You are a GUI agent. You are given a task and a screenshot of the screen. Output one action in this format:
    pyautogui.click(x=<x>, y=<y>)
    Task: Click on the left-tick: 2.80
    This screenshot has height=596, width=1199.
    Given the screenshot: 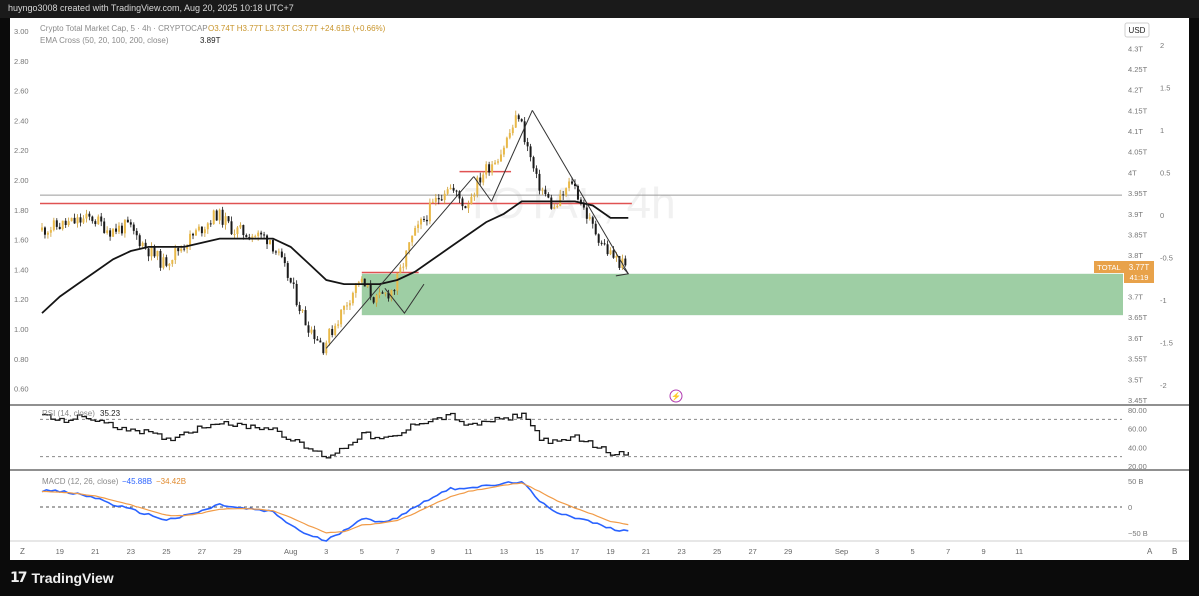 What is the action you would take?
    pyautogui.click(x=21, y=61)
    